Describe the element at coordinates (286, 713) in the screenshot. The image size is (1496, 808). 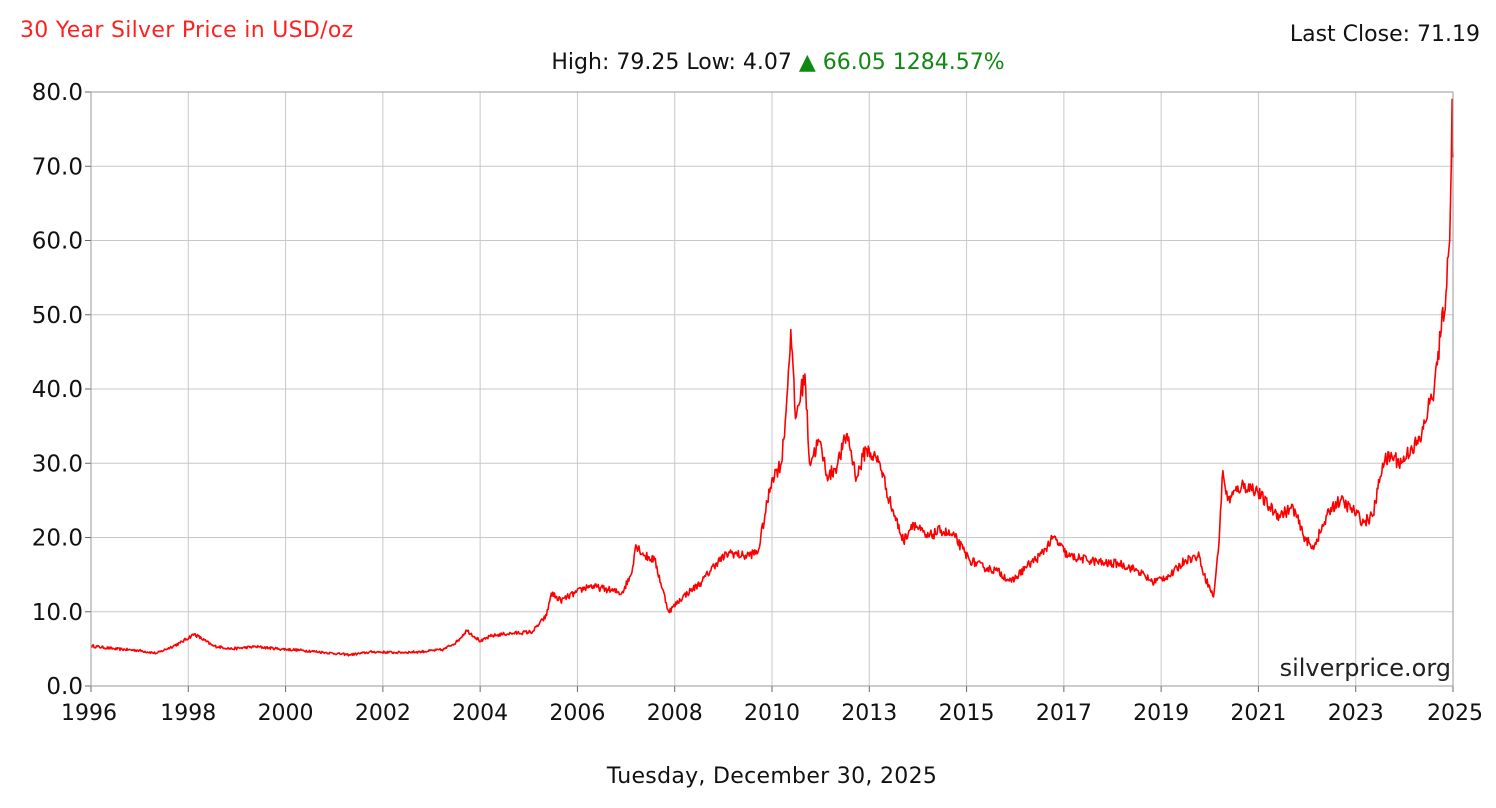
I see `x-tick-label: 2000` at that location.